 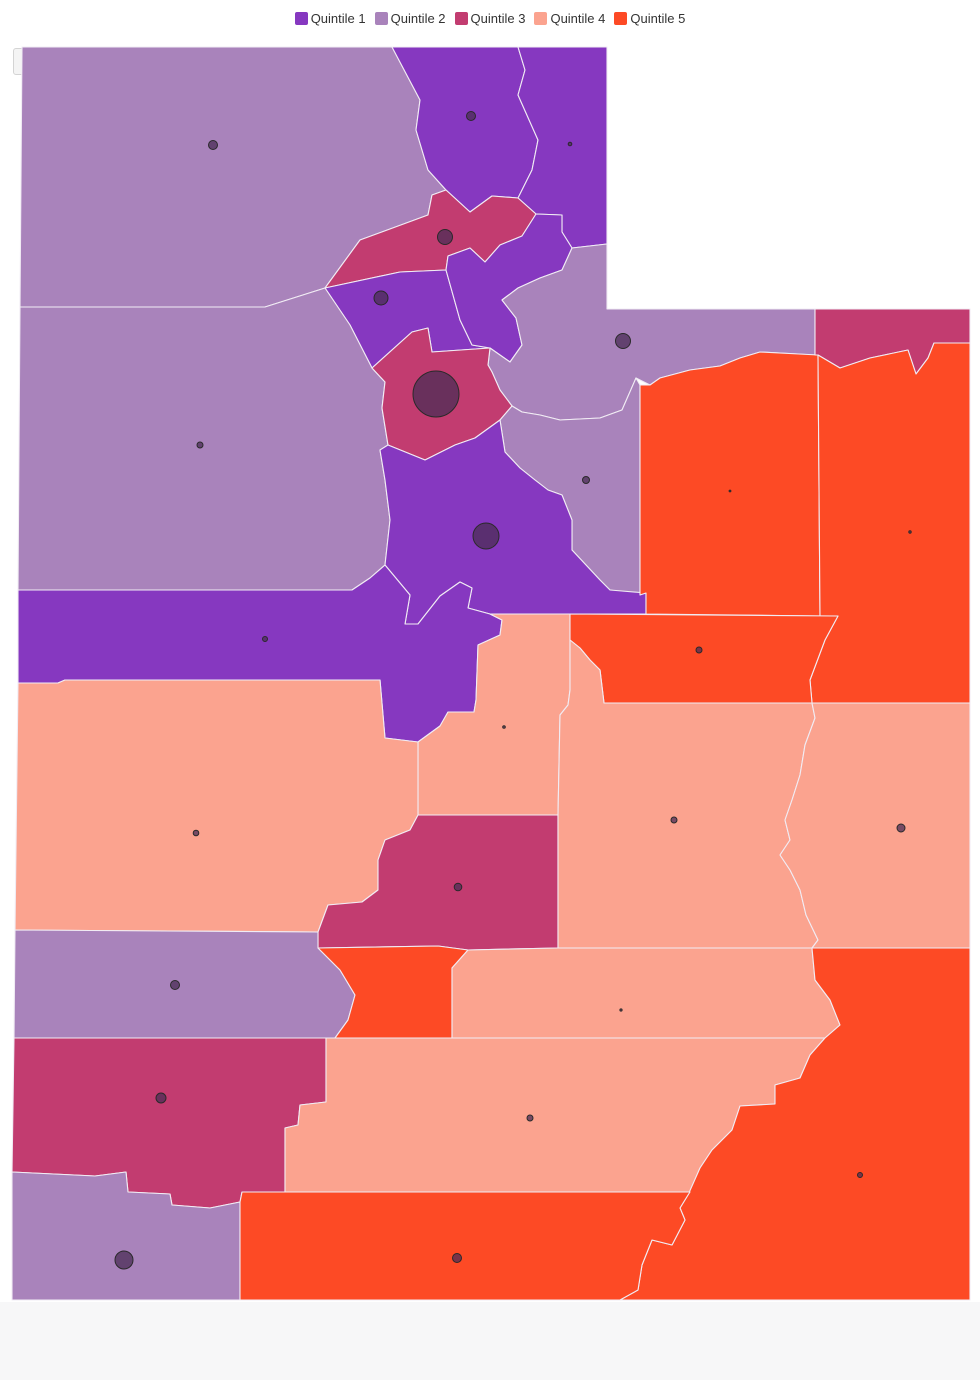 What do you see at coordinates (910, 532) in the screenshot?
I see `bubble-uintah` at bounding box center [910, 532].